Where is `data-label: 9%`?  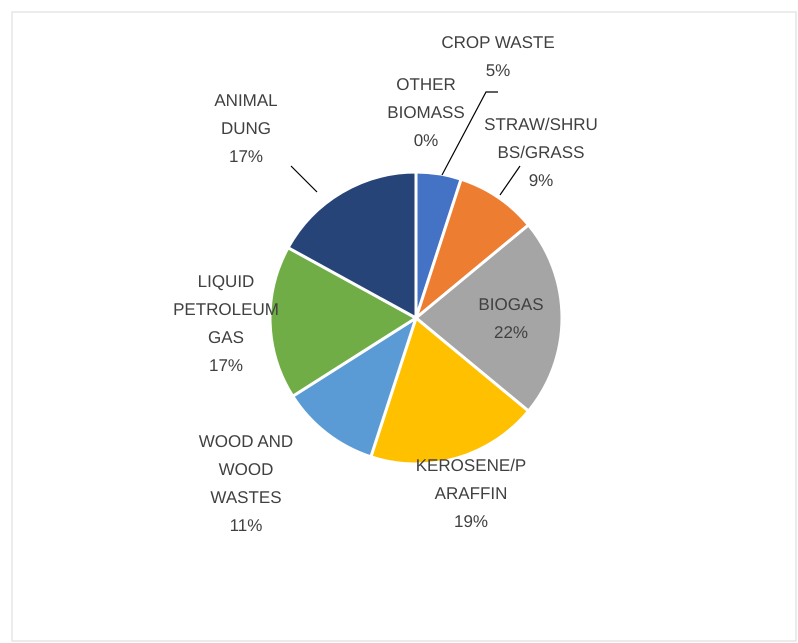
data-label: 9% is located at coordinates (541, 180).